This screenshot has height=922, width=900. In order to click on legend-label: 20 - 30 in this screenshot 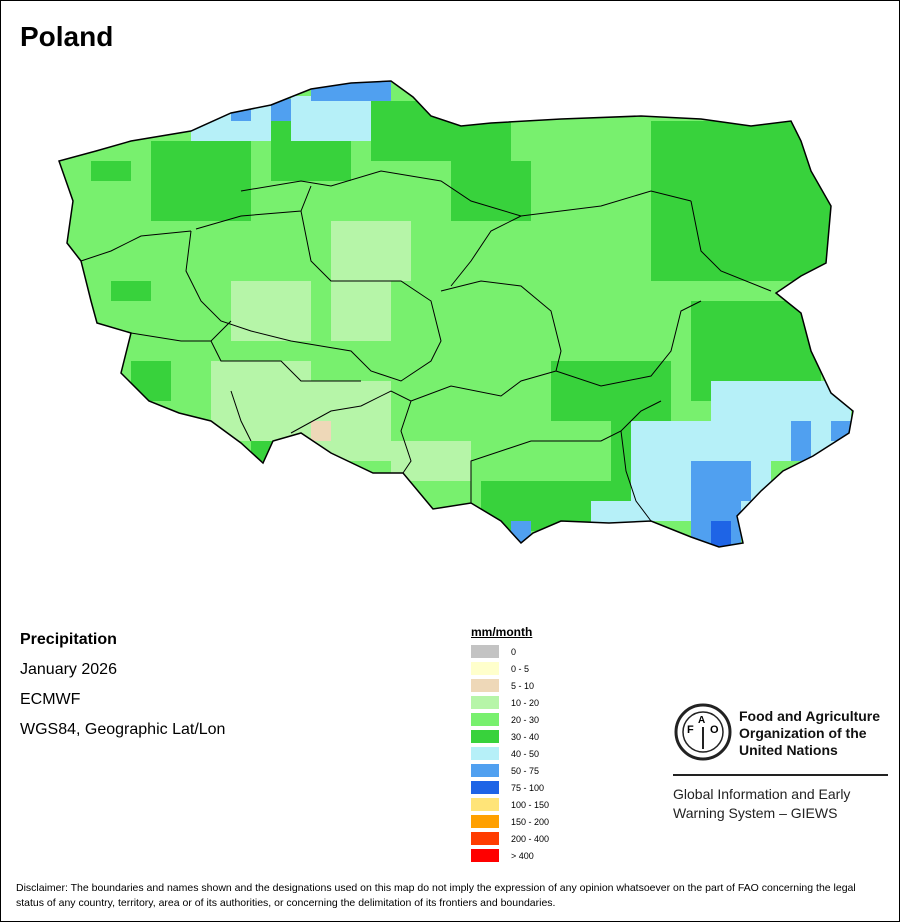, I will do `click(525, 719)`.